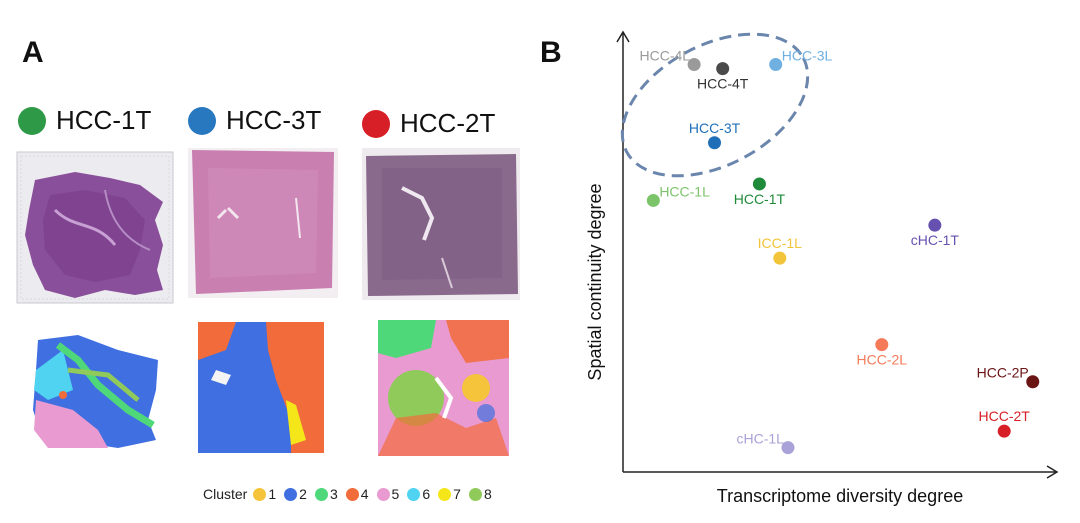  Describe the element at coordinates (225, 494) in the screenshot. I see `cluster-legend-title: Cluster` at that location.